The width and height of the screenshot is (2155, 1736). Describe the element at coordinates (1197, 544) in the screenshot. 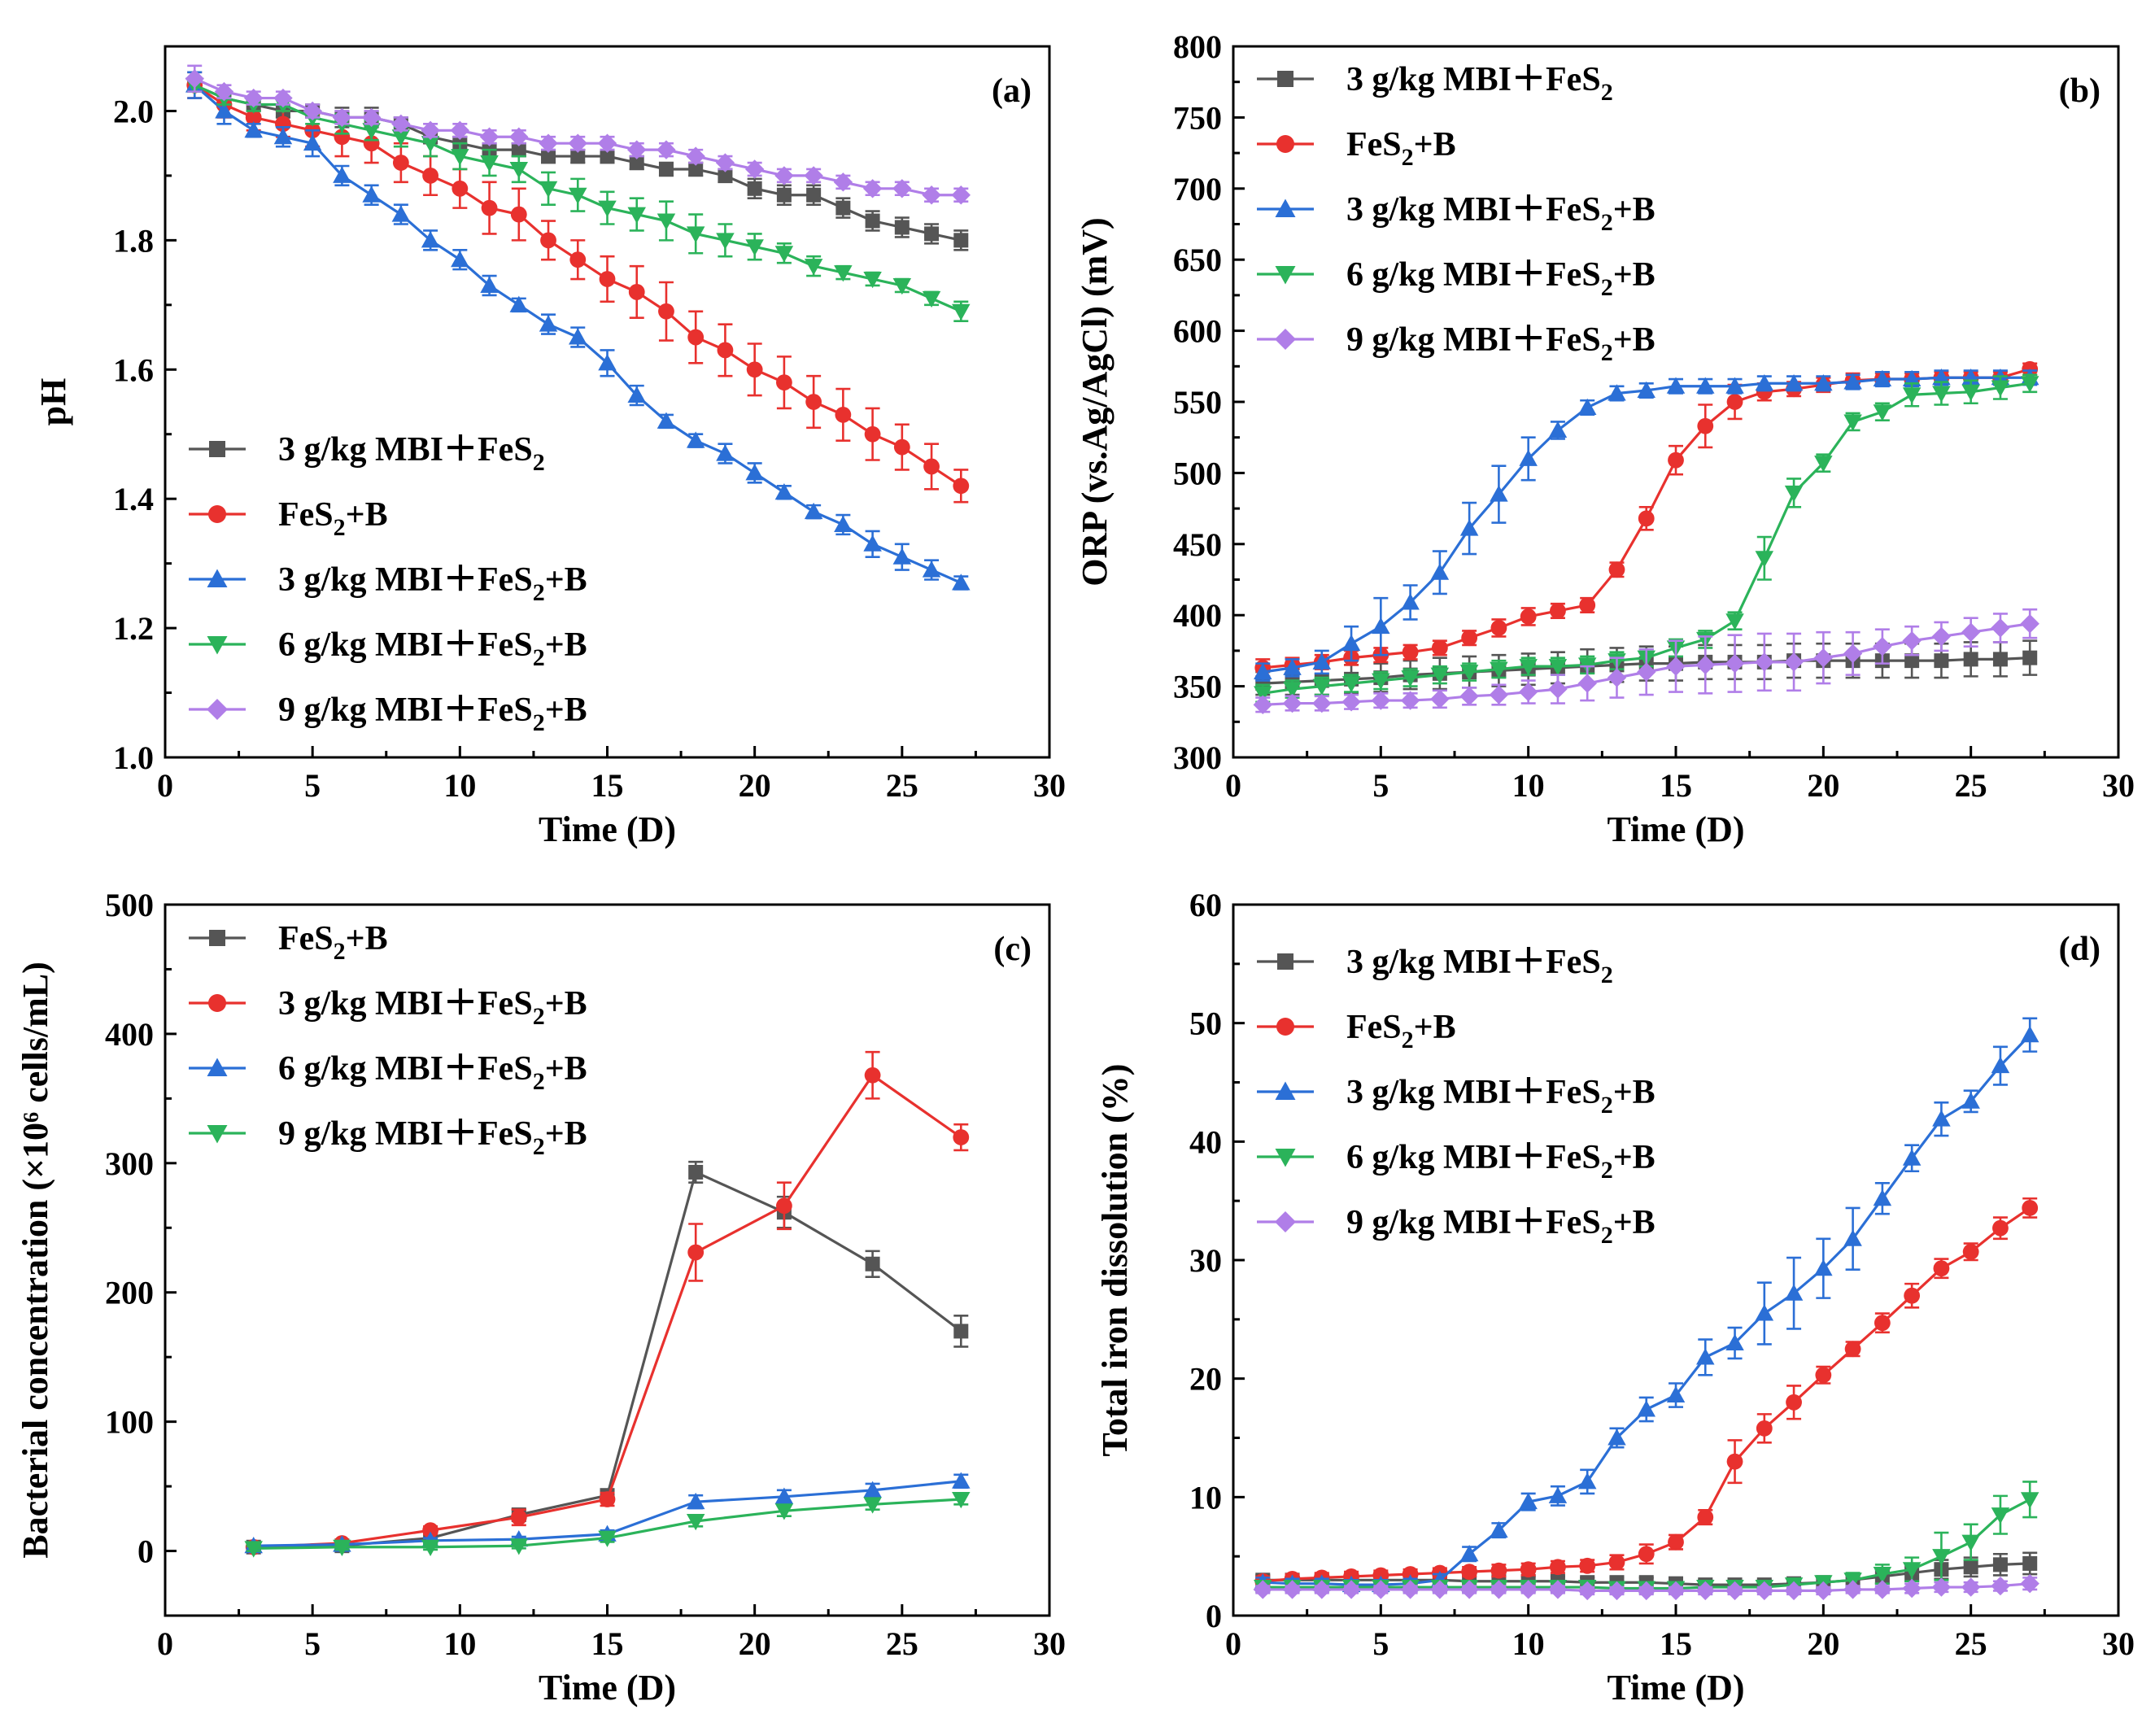

I see `y-tick-label: 450` at that location.